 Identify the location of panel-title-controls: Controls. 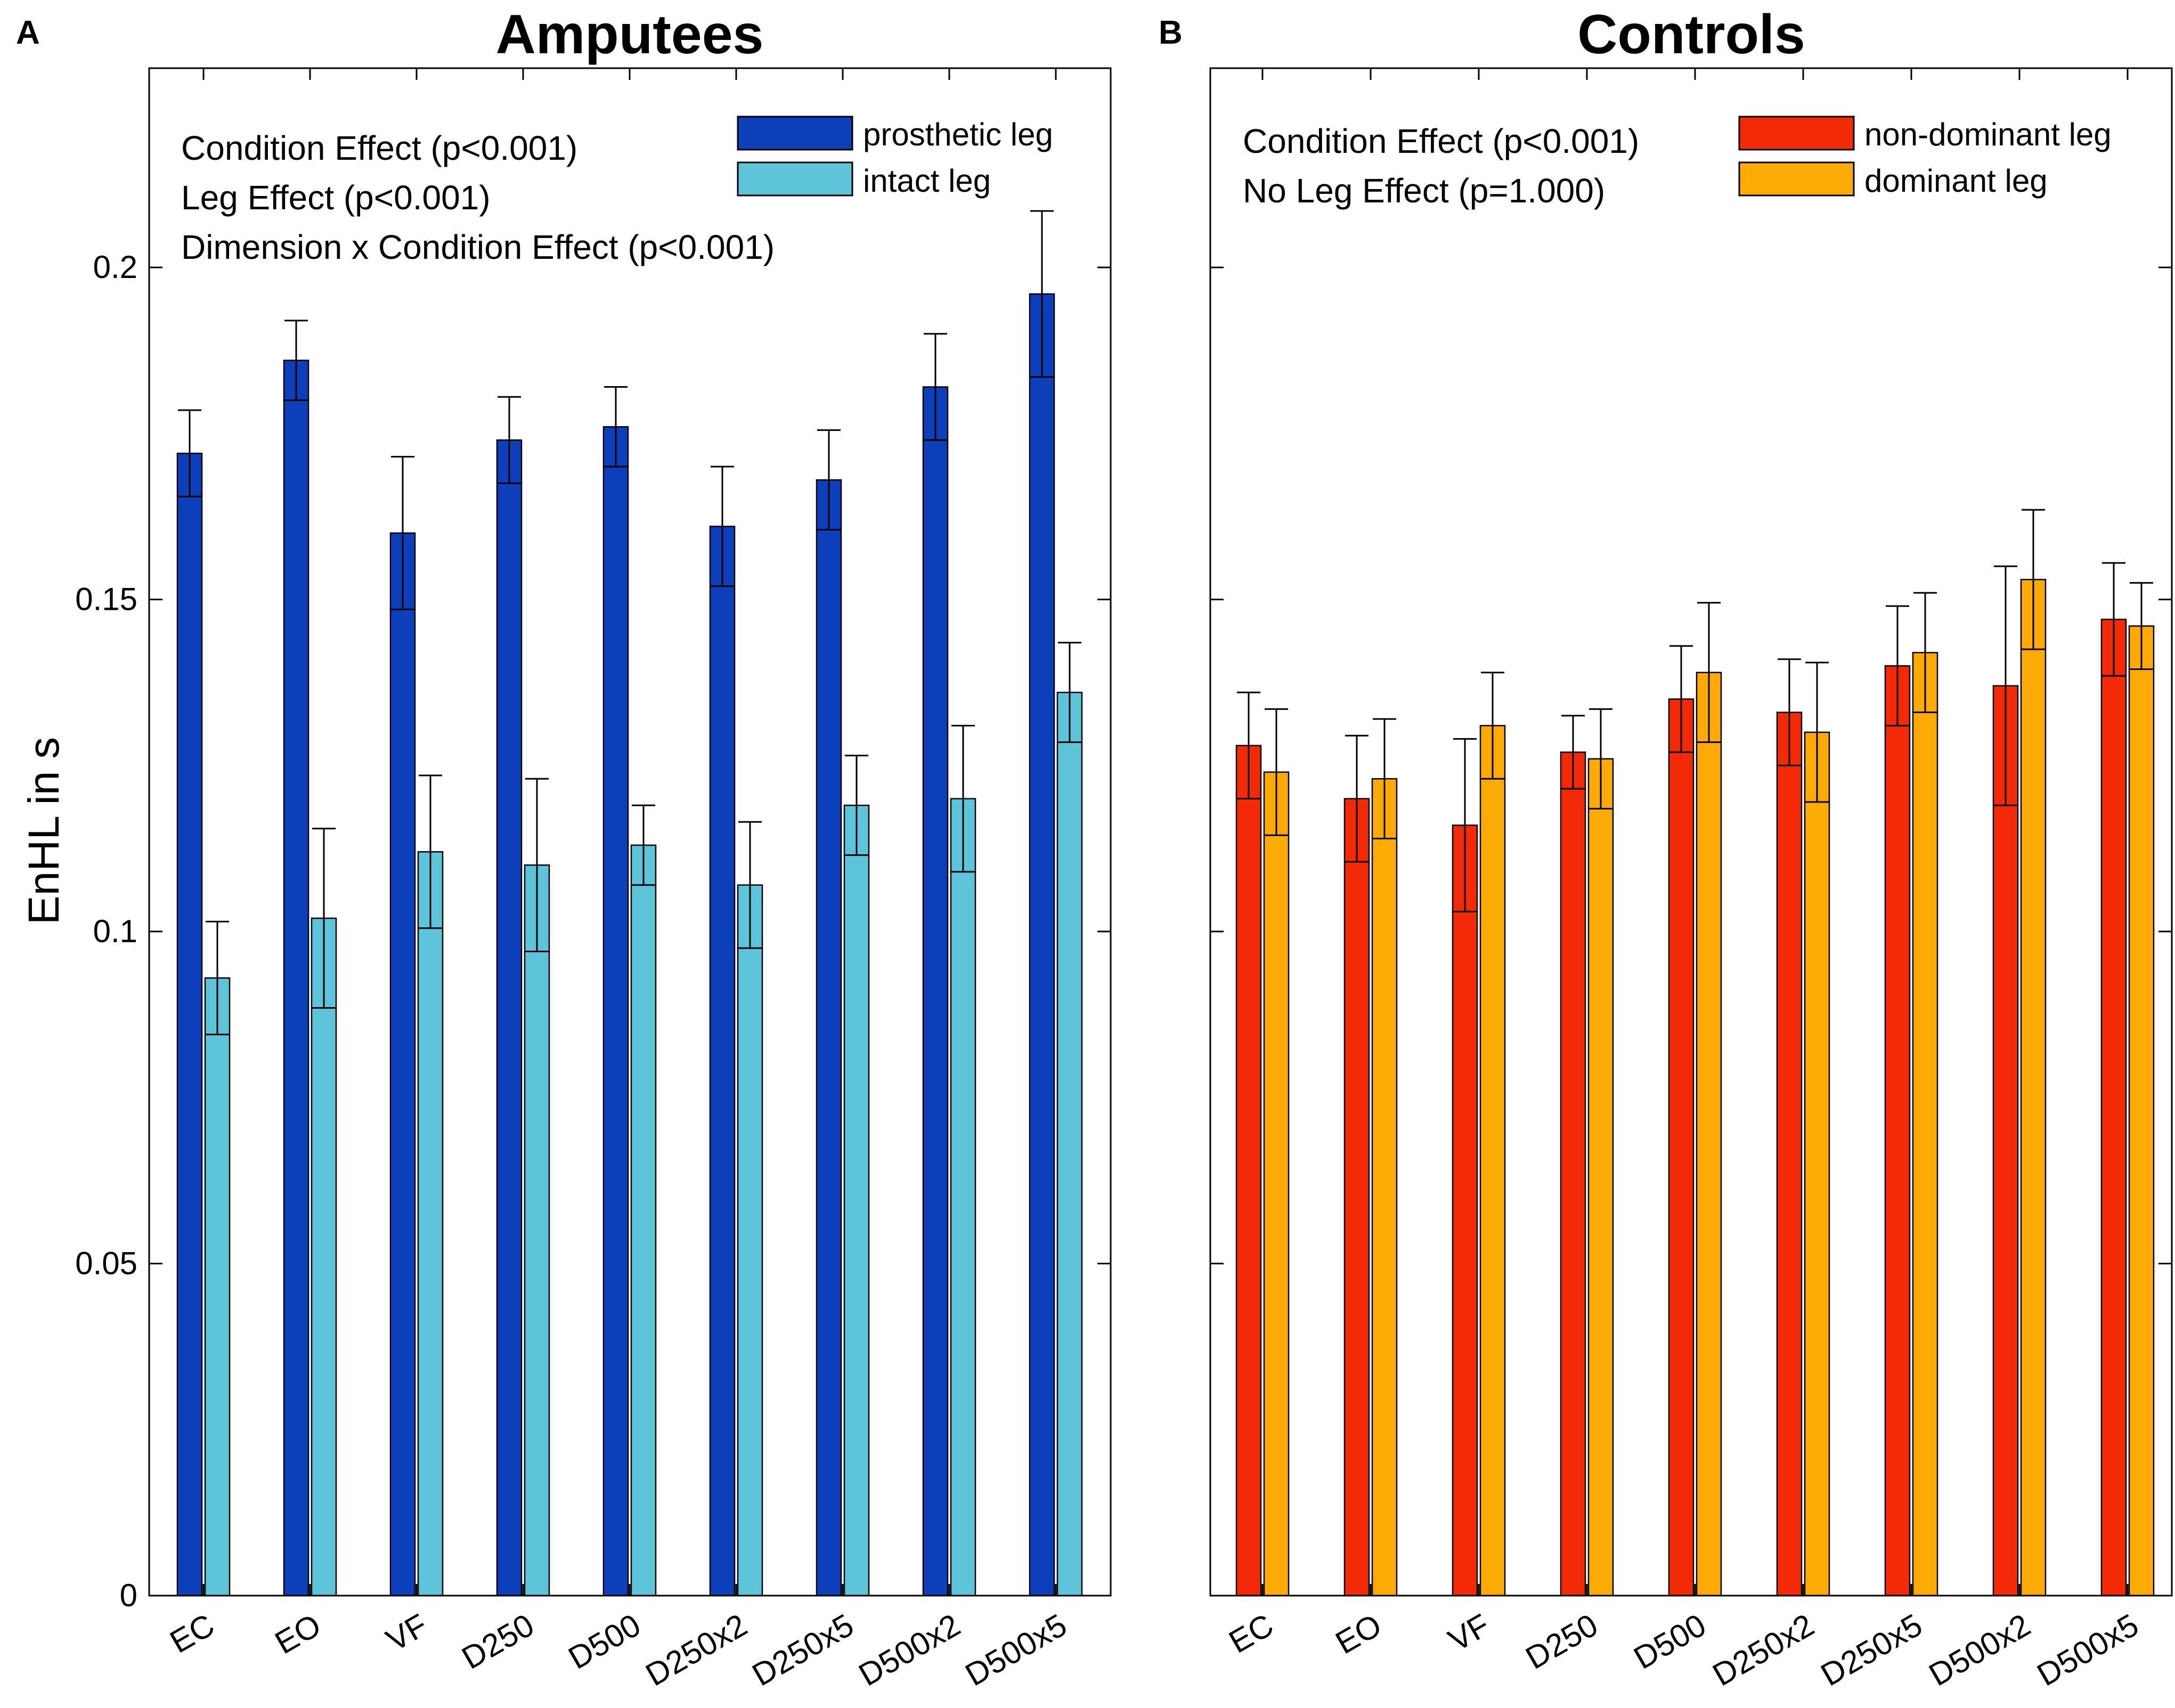
(1691, 35).